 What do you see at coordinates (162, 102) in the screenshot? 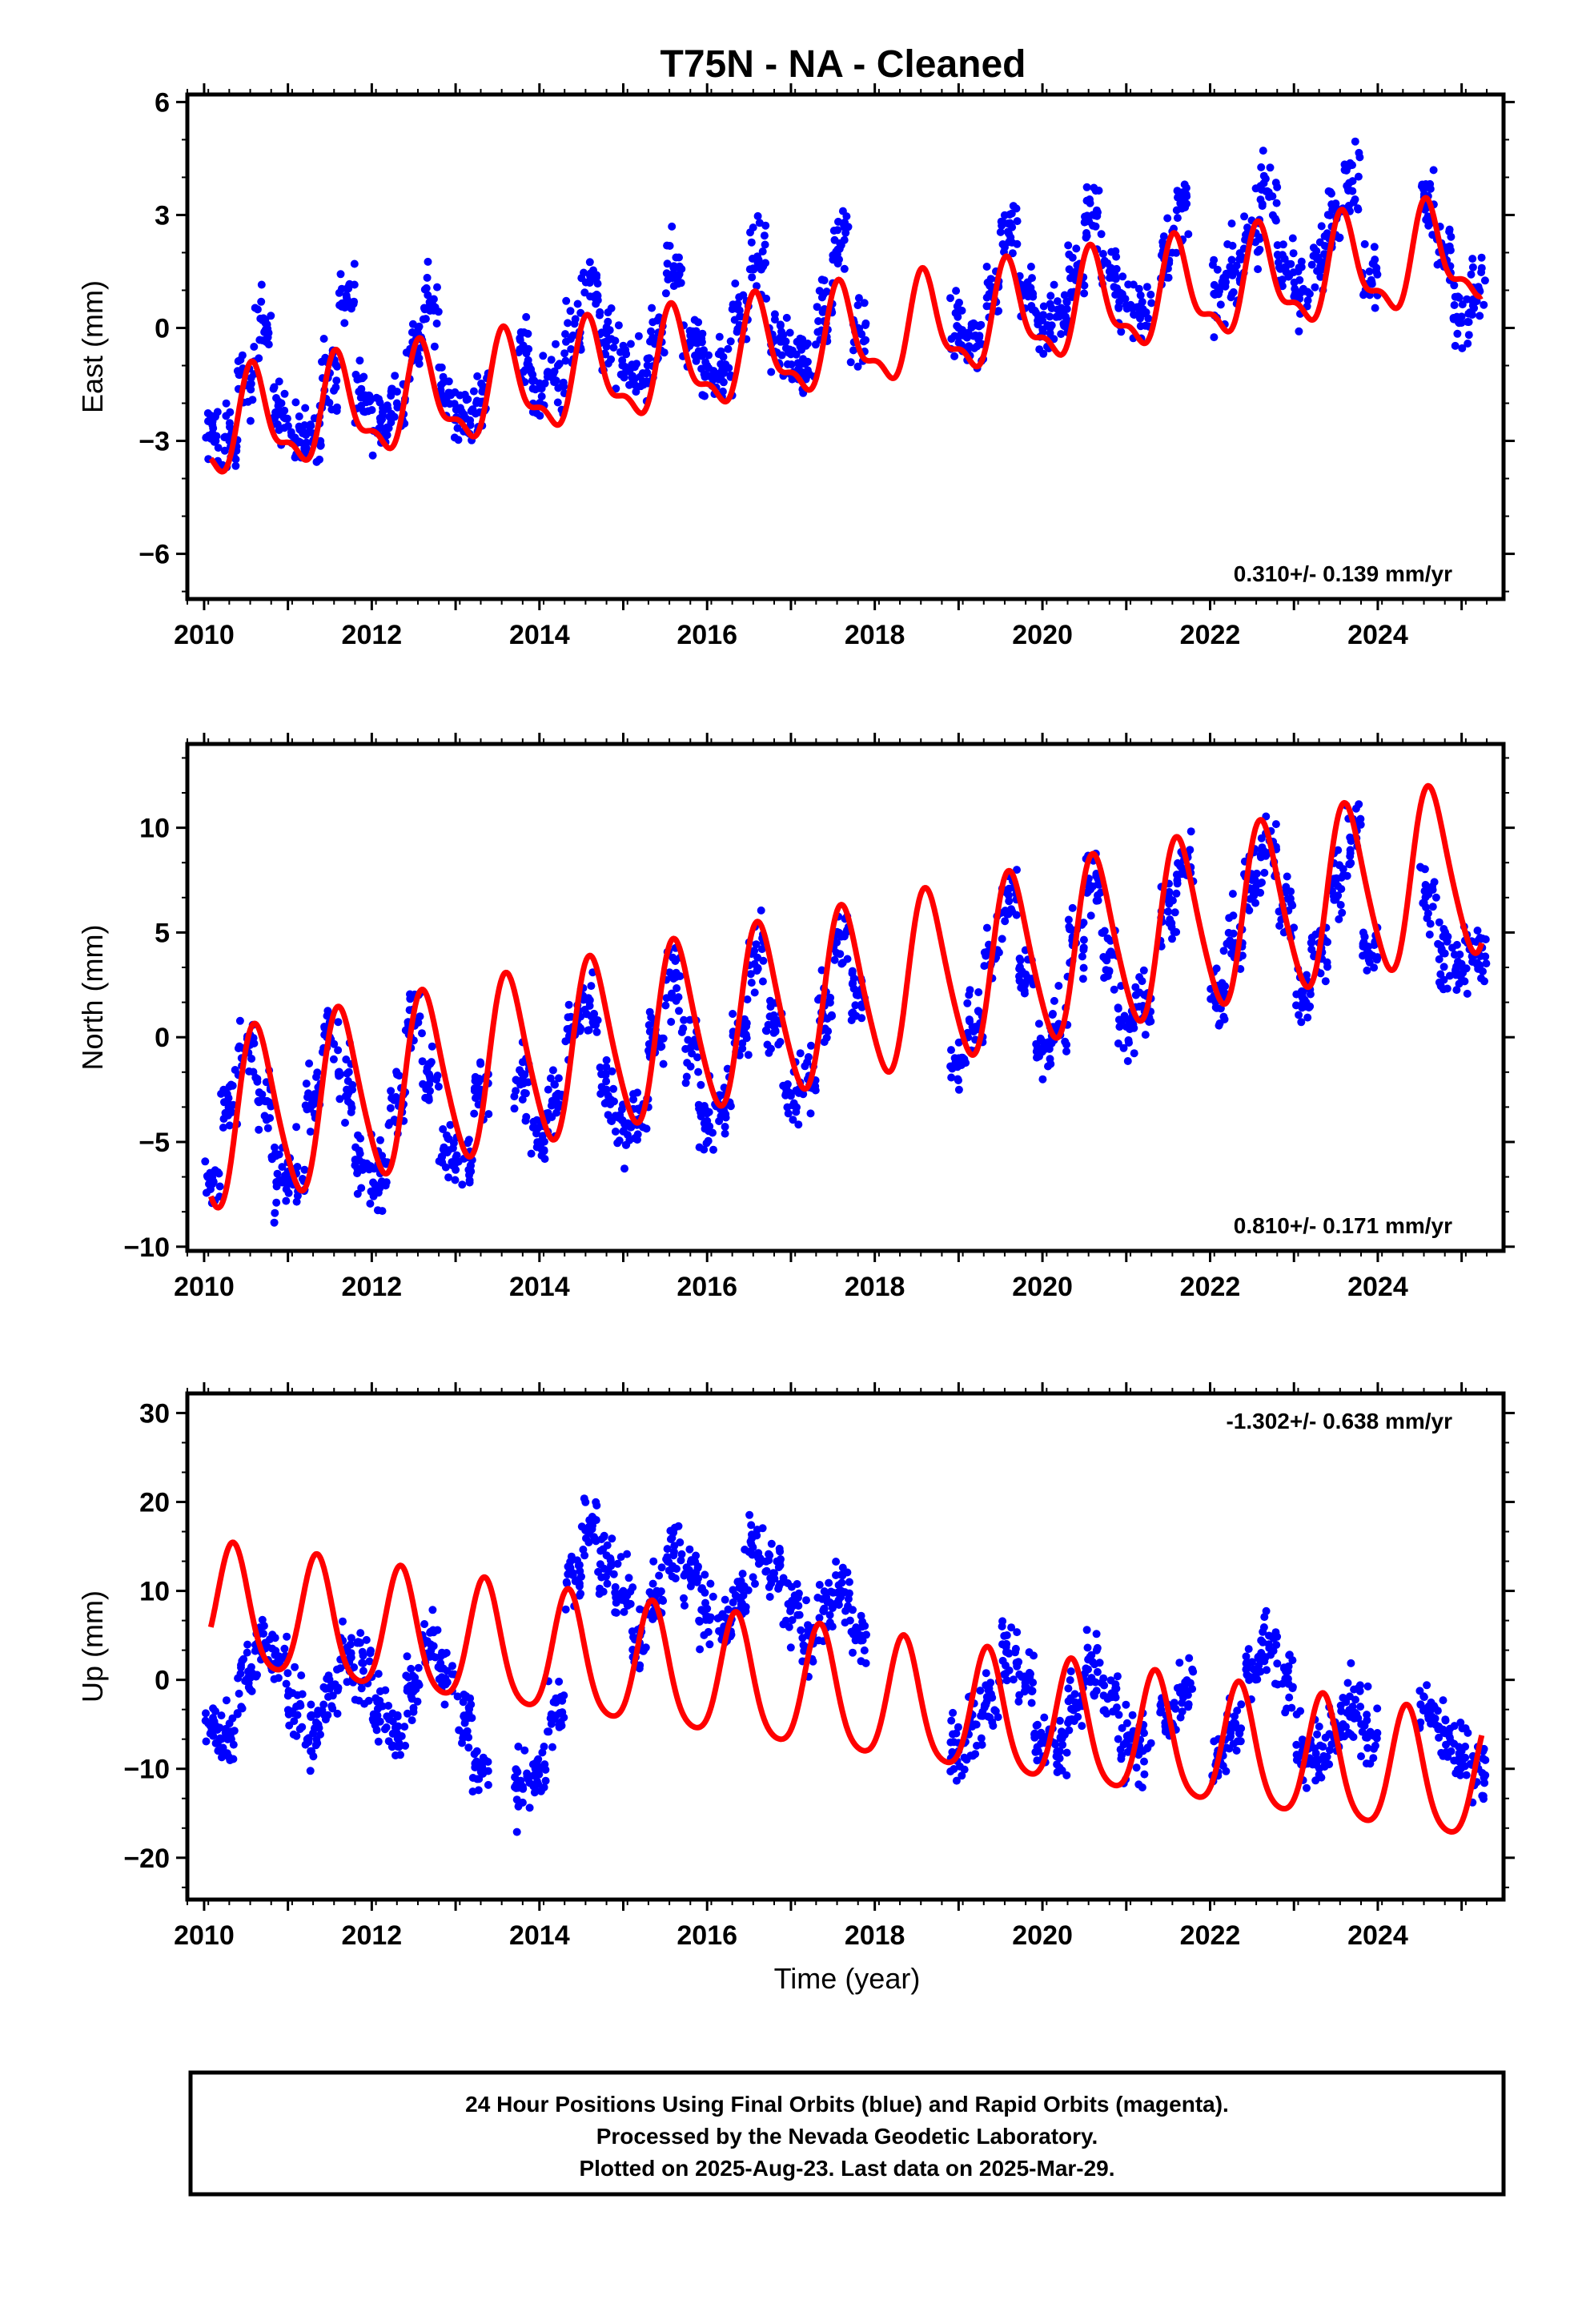
I see `y-tick-label: 6` at bounding box center [162, 102].